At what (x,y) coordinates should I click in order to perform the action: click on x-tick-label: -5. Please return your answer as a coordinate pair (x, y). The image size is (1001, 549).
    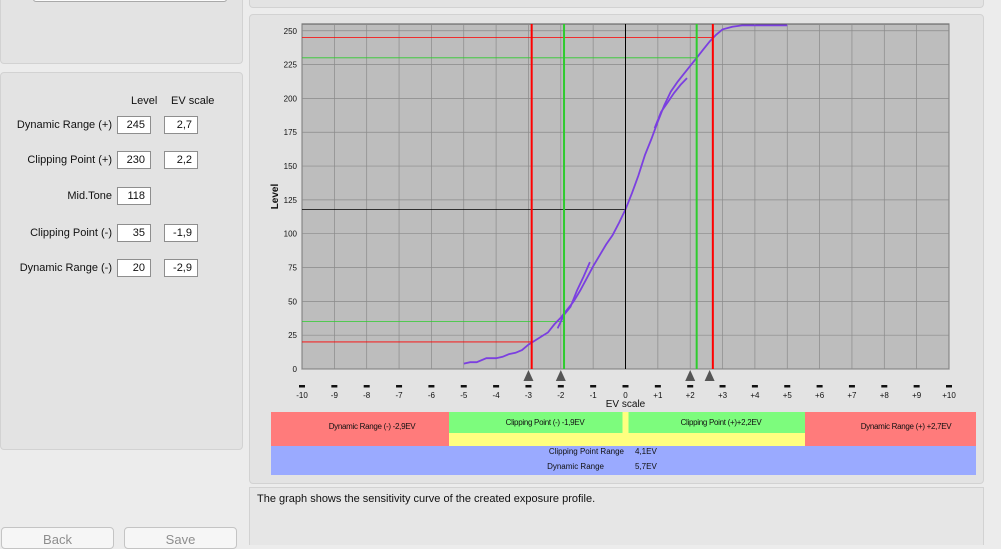
    Looking at the image, I should click on (464, 395).